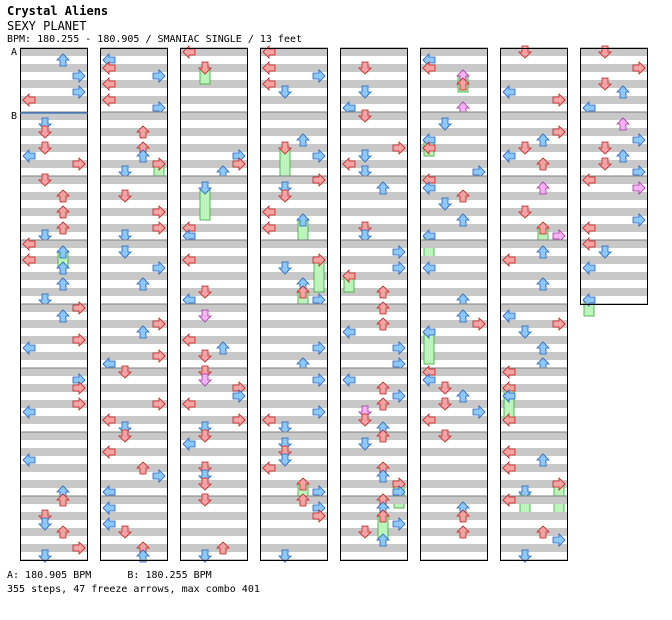 The height and width of the screenshot is (620, 672). Describe the element at coordinates (534, 304) in the screenshot. I see `column-frame` at that location.